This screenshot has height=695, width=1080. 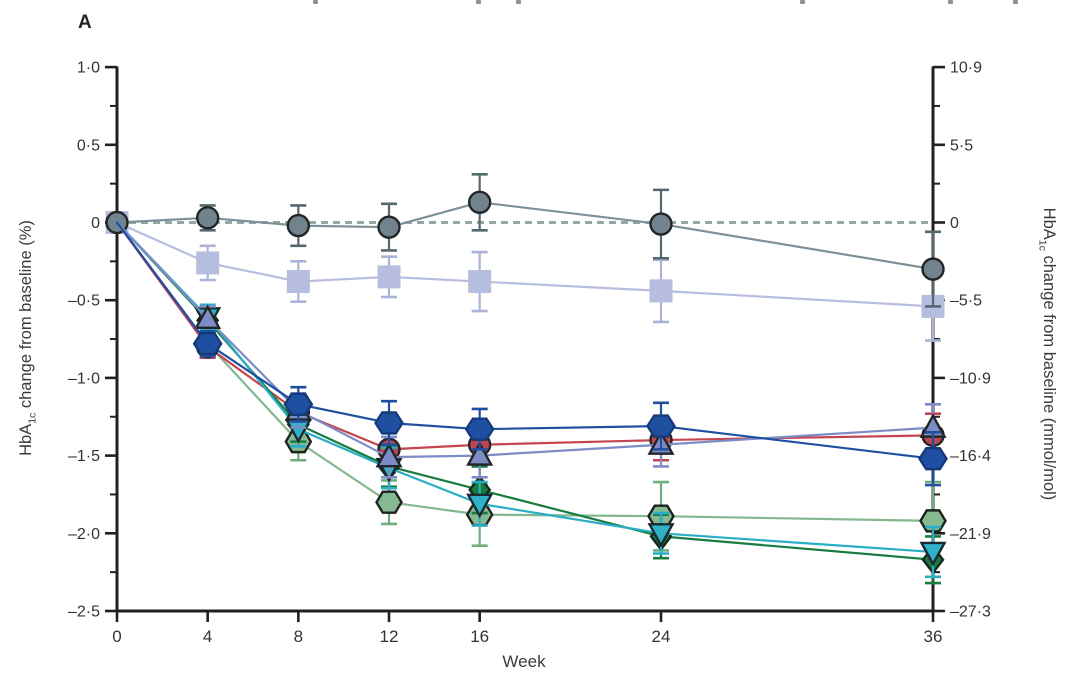 What do you see at coordinates (84, 612) in the screenshot?
I see `svg-text: –2·5` at bounding box center [84, 612].